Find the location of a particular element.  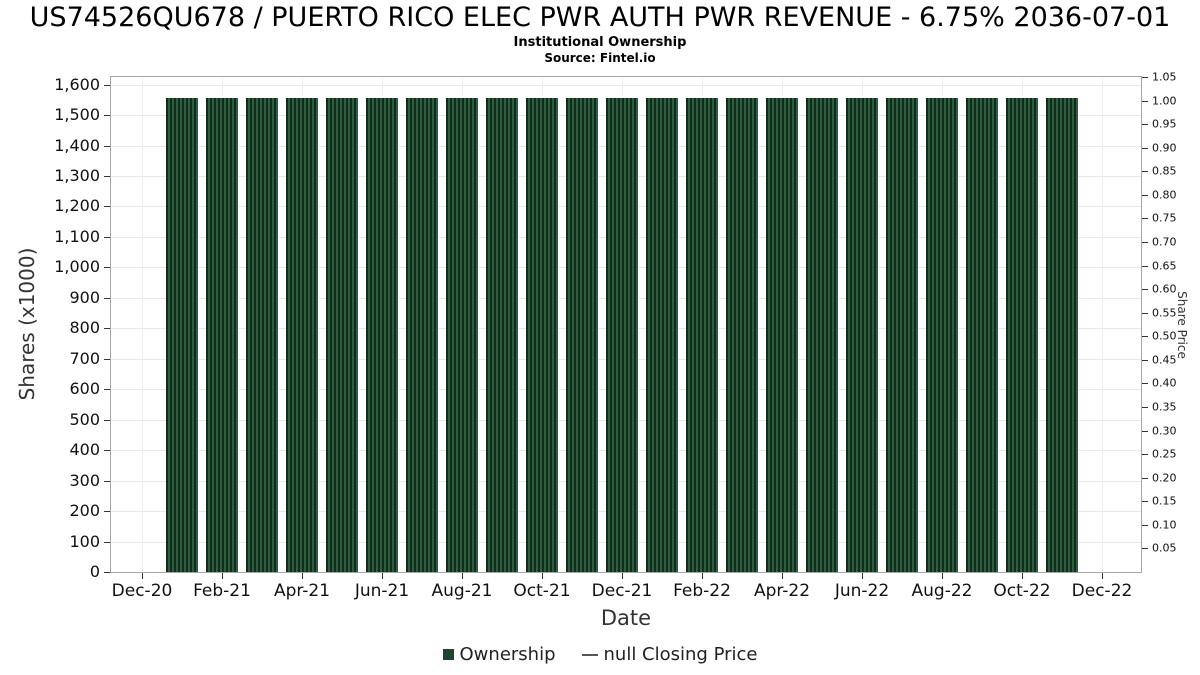

y-axis-left-tick-label: 500 is located at coordinates (84, 419).